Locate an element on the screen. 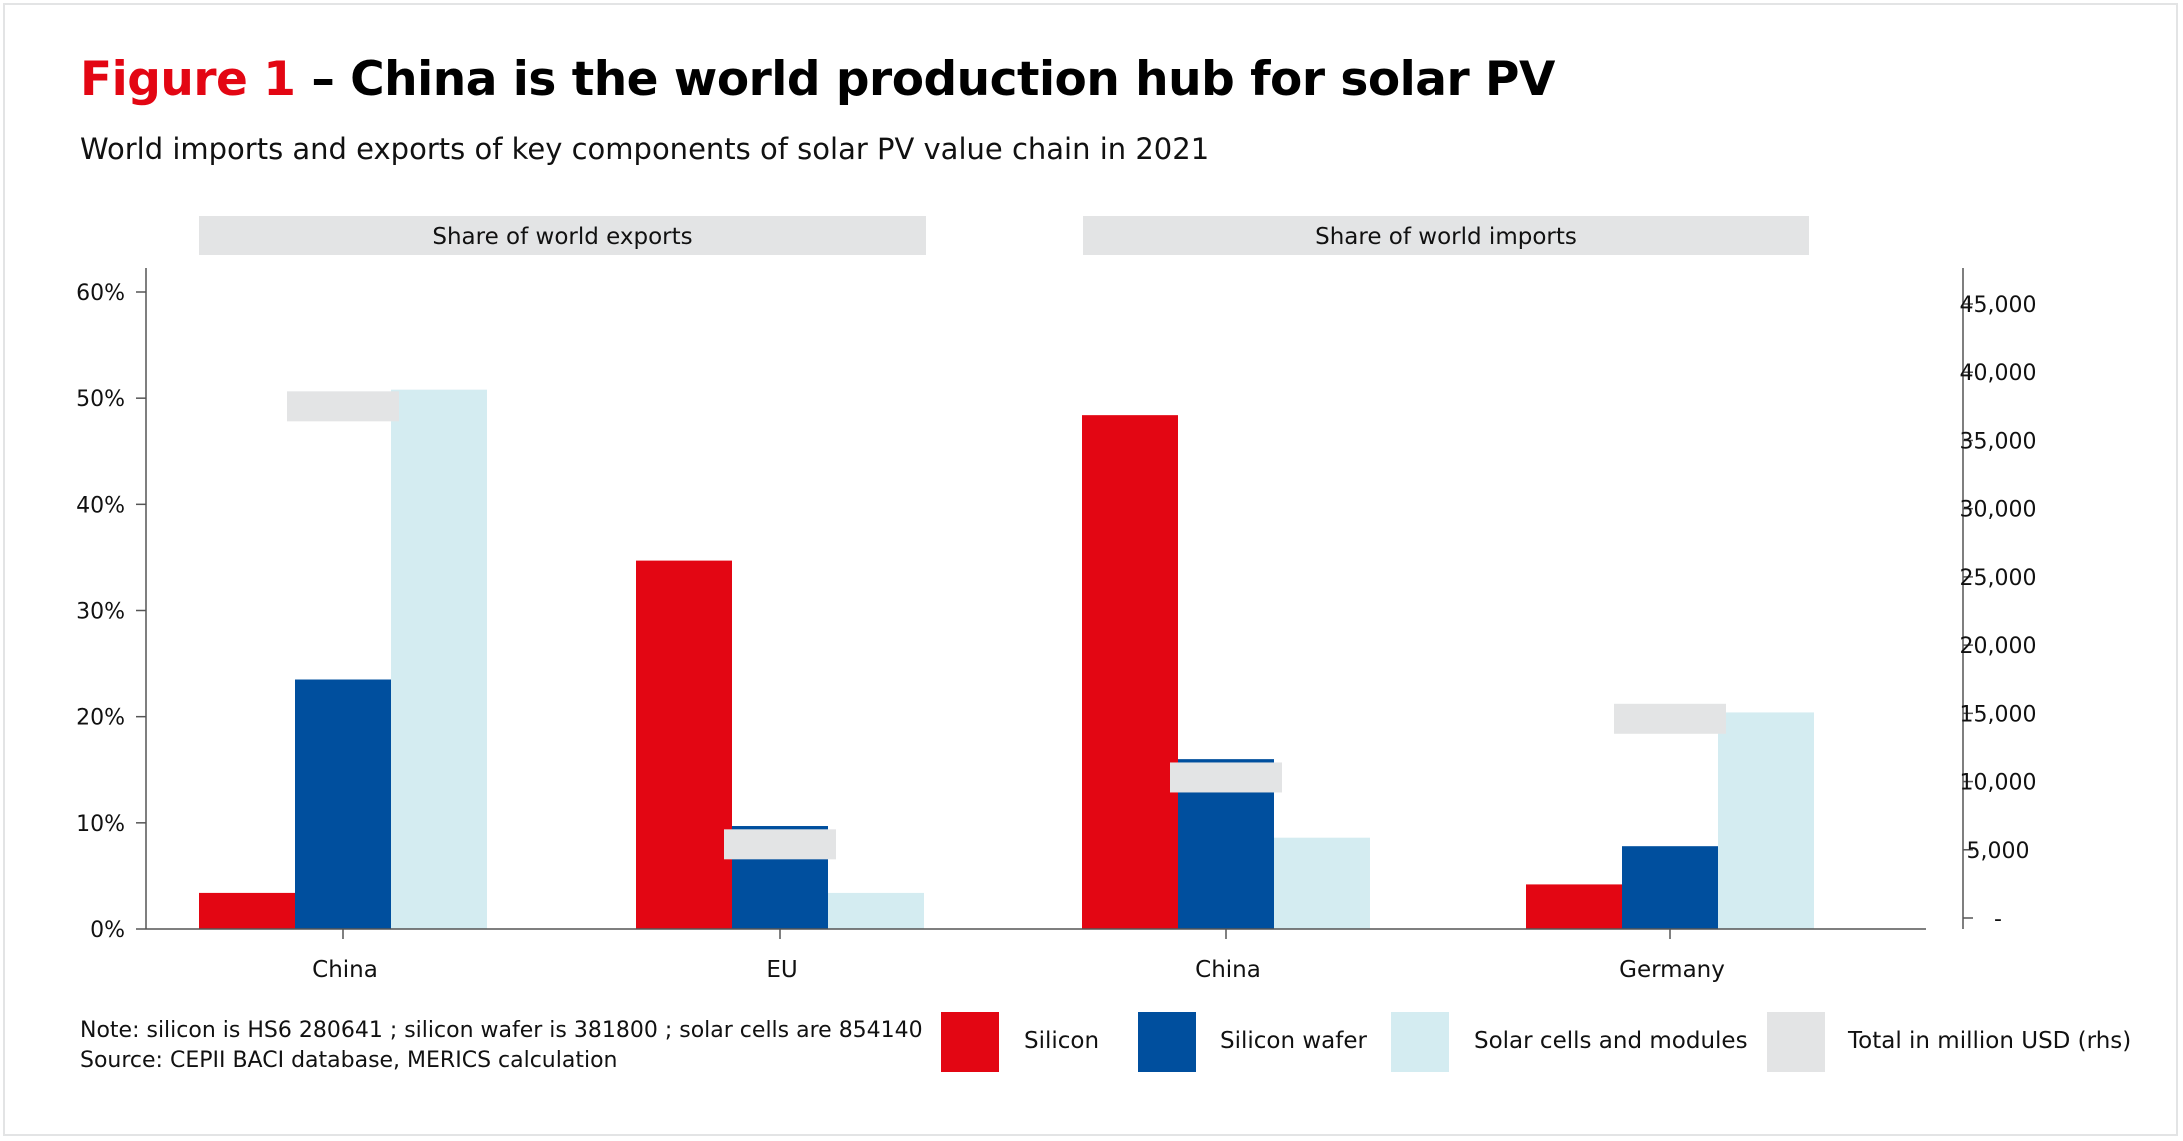  right-y-tick-label: 30,000 is located at coordinates (1998, 510).